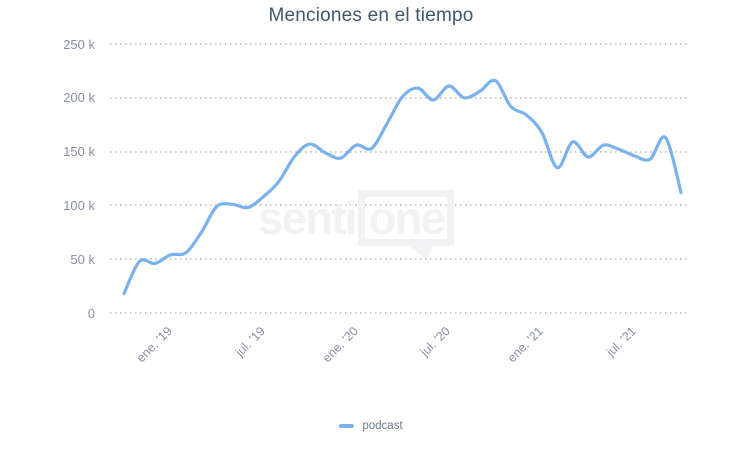 The height and width of the screenshot is (450, 742). I want to click on y-axis-tick-label: 0, so click(91, 313).